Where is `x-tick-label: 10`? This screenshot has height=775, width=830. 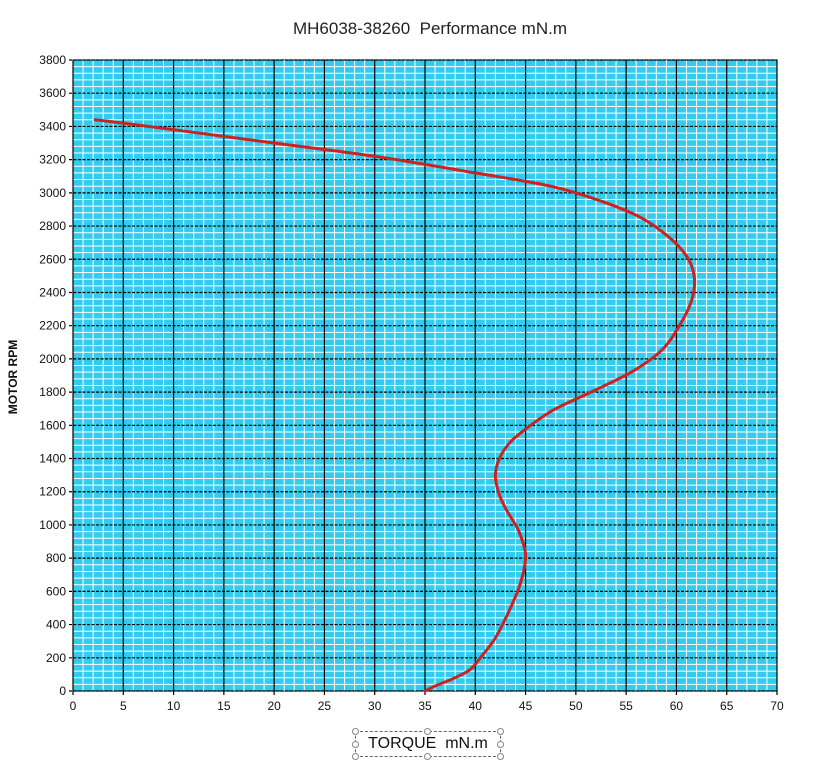 x-tick-label: 10 is located at coordinates (174, 706).